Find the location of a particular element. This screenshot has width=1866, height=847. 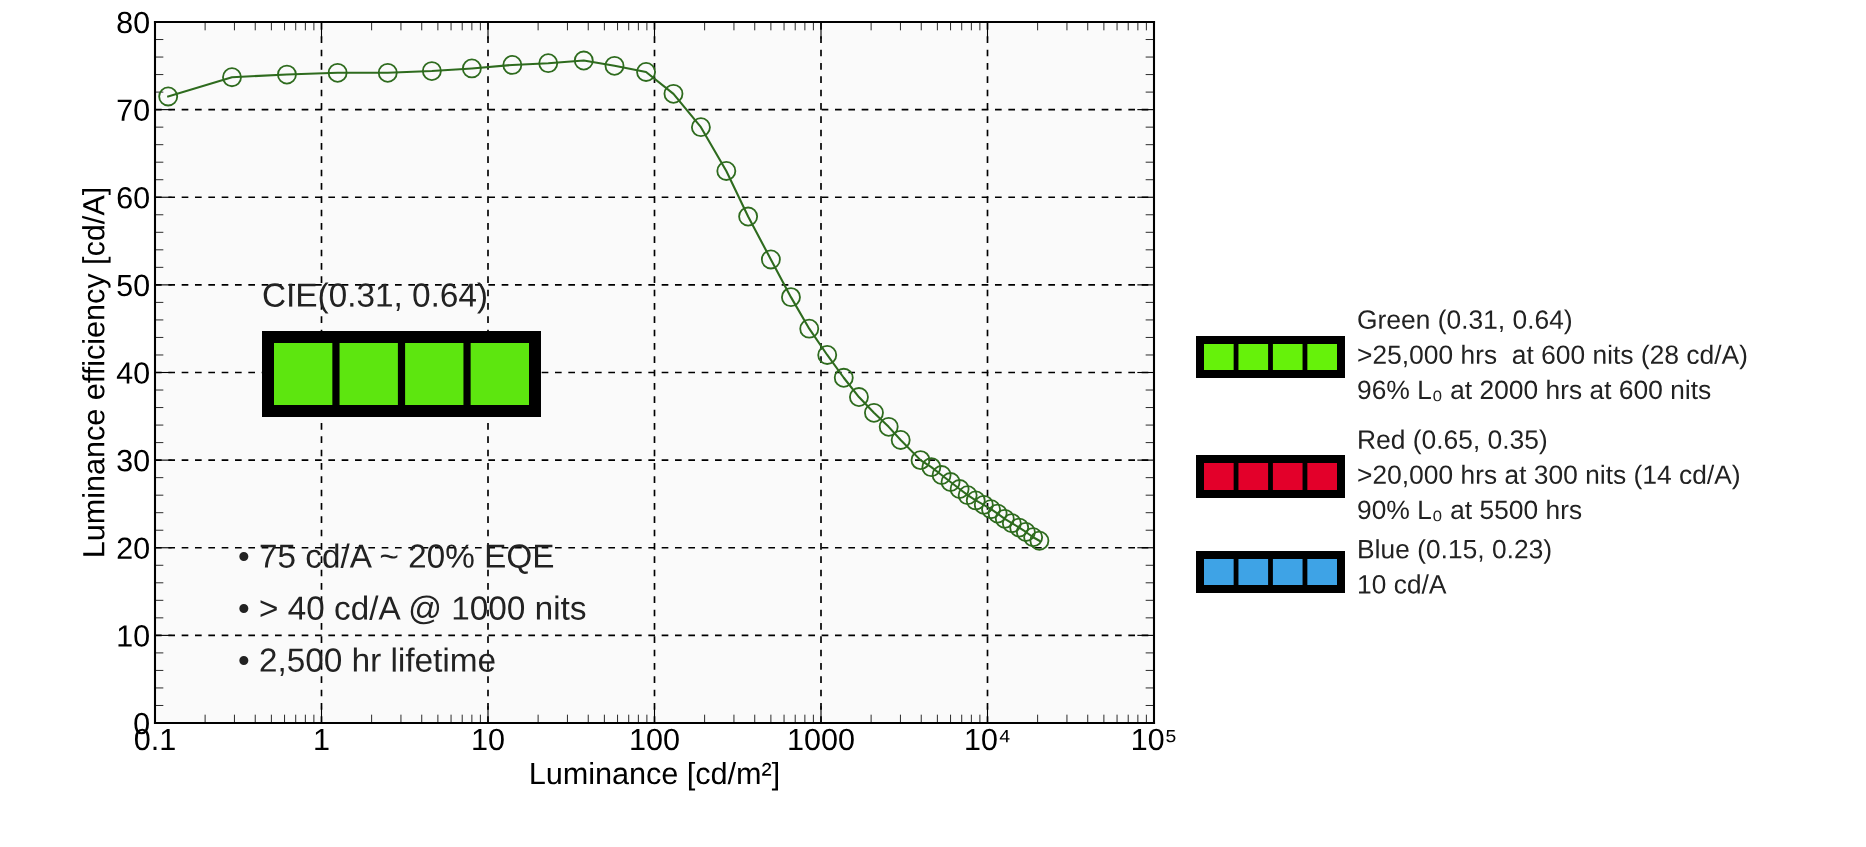

y-tick-label: 70 is located at coordinates (133, 110).